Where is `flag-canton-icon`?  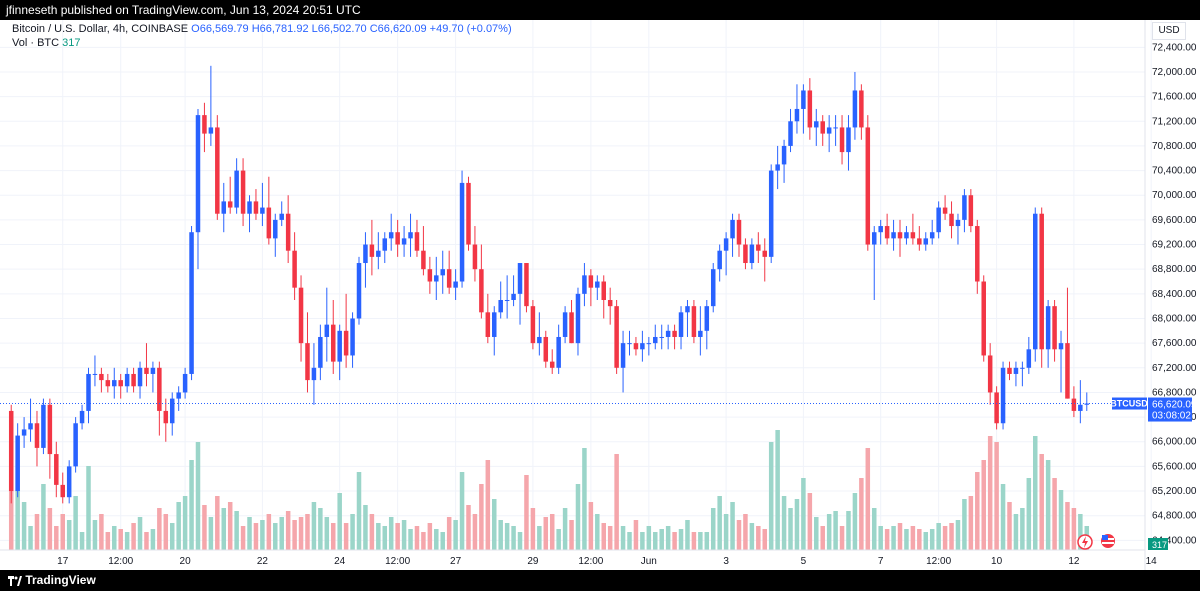 flag-canton-icon is located at coordinates (1105, 537).